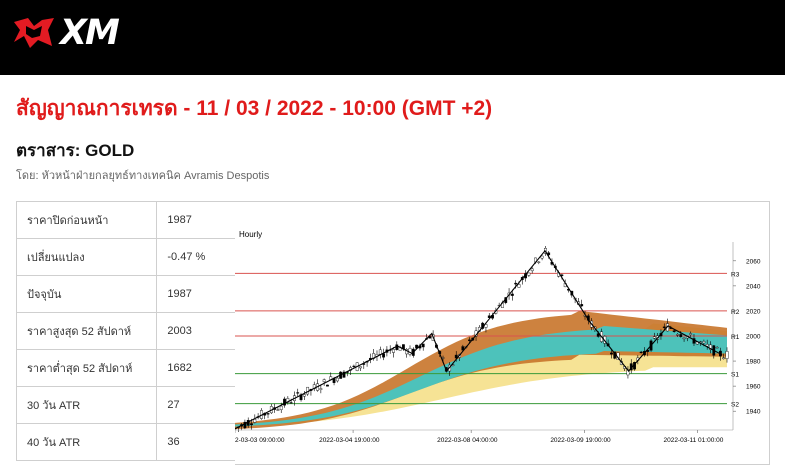 The image size is (785, 476). What do you see at coordinates (75, 150) in the screenshot?
I see `instrument-label: ตราสาร: GOLD` at bounding box center [75, 150].